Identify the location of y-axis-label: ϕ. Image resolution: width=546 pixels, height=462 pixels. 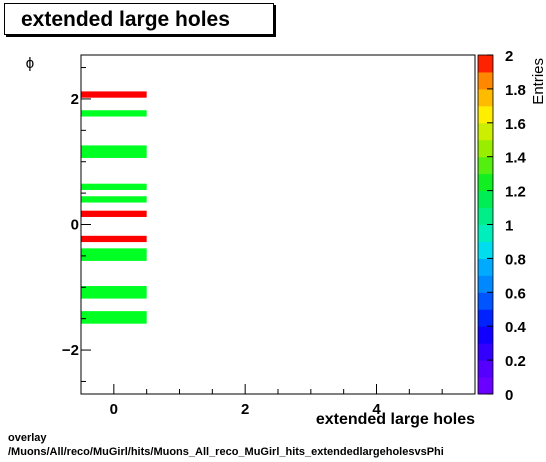
(30, 63).